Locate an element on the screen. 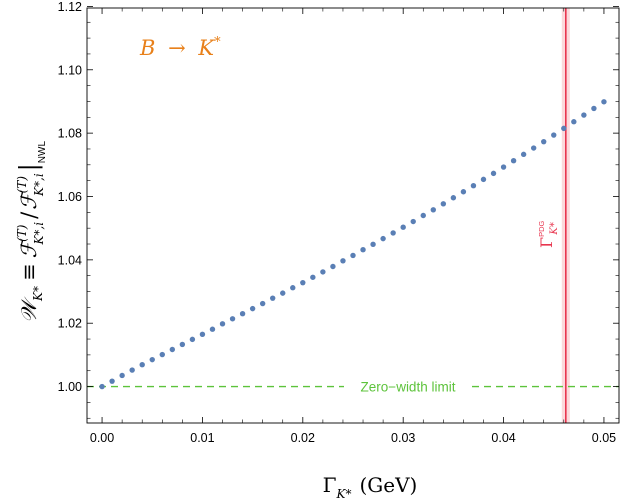  y-num: ℱ is located at coordinates (29, 248).